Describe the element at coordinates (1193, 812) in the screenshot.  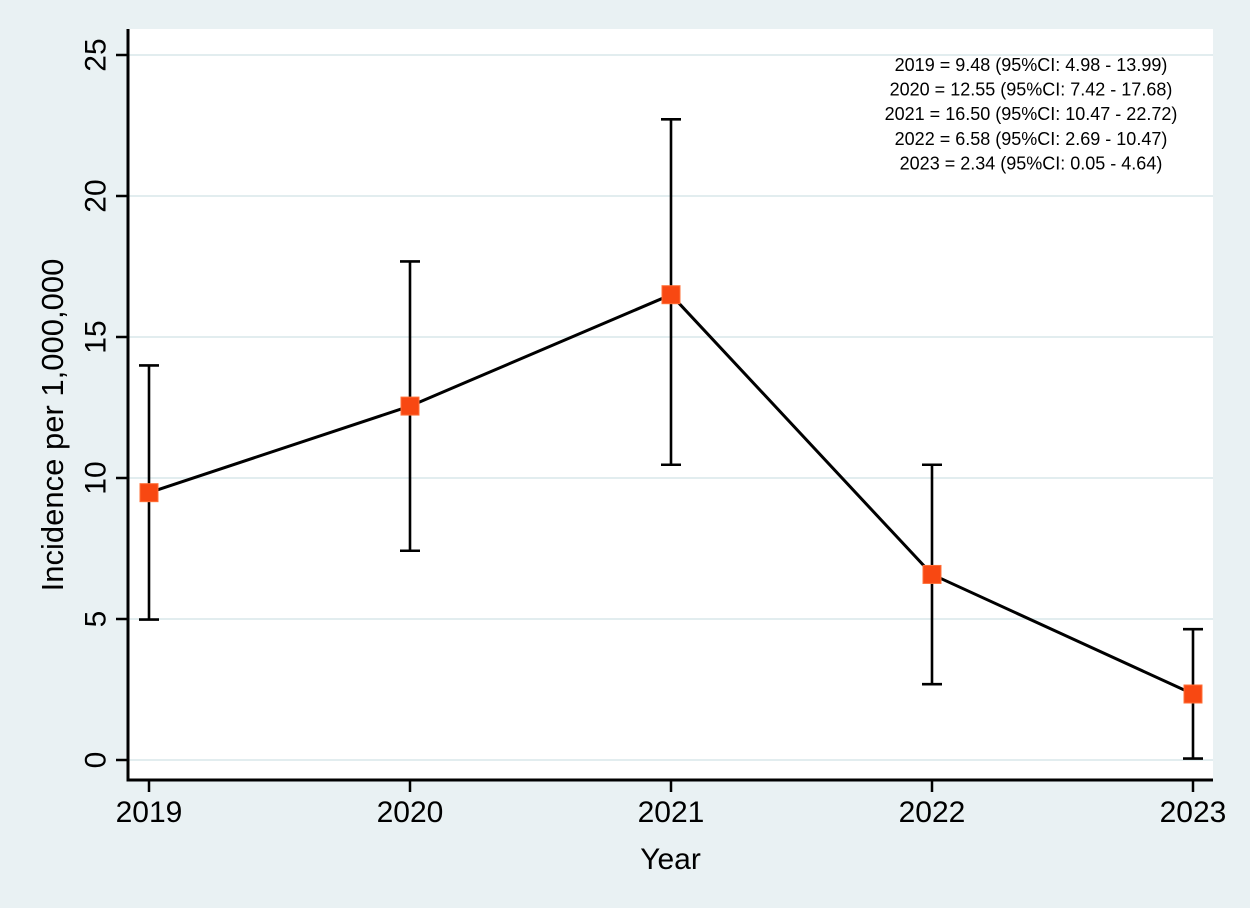
I see `x-tick-label: 2023` at that location.